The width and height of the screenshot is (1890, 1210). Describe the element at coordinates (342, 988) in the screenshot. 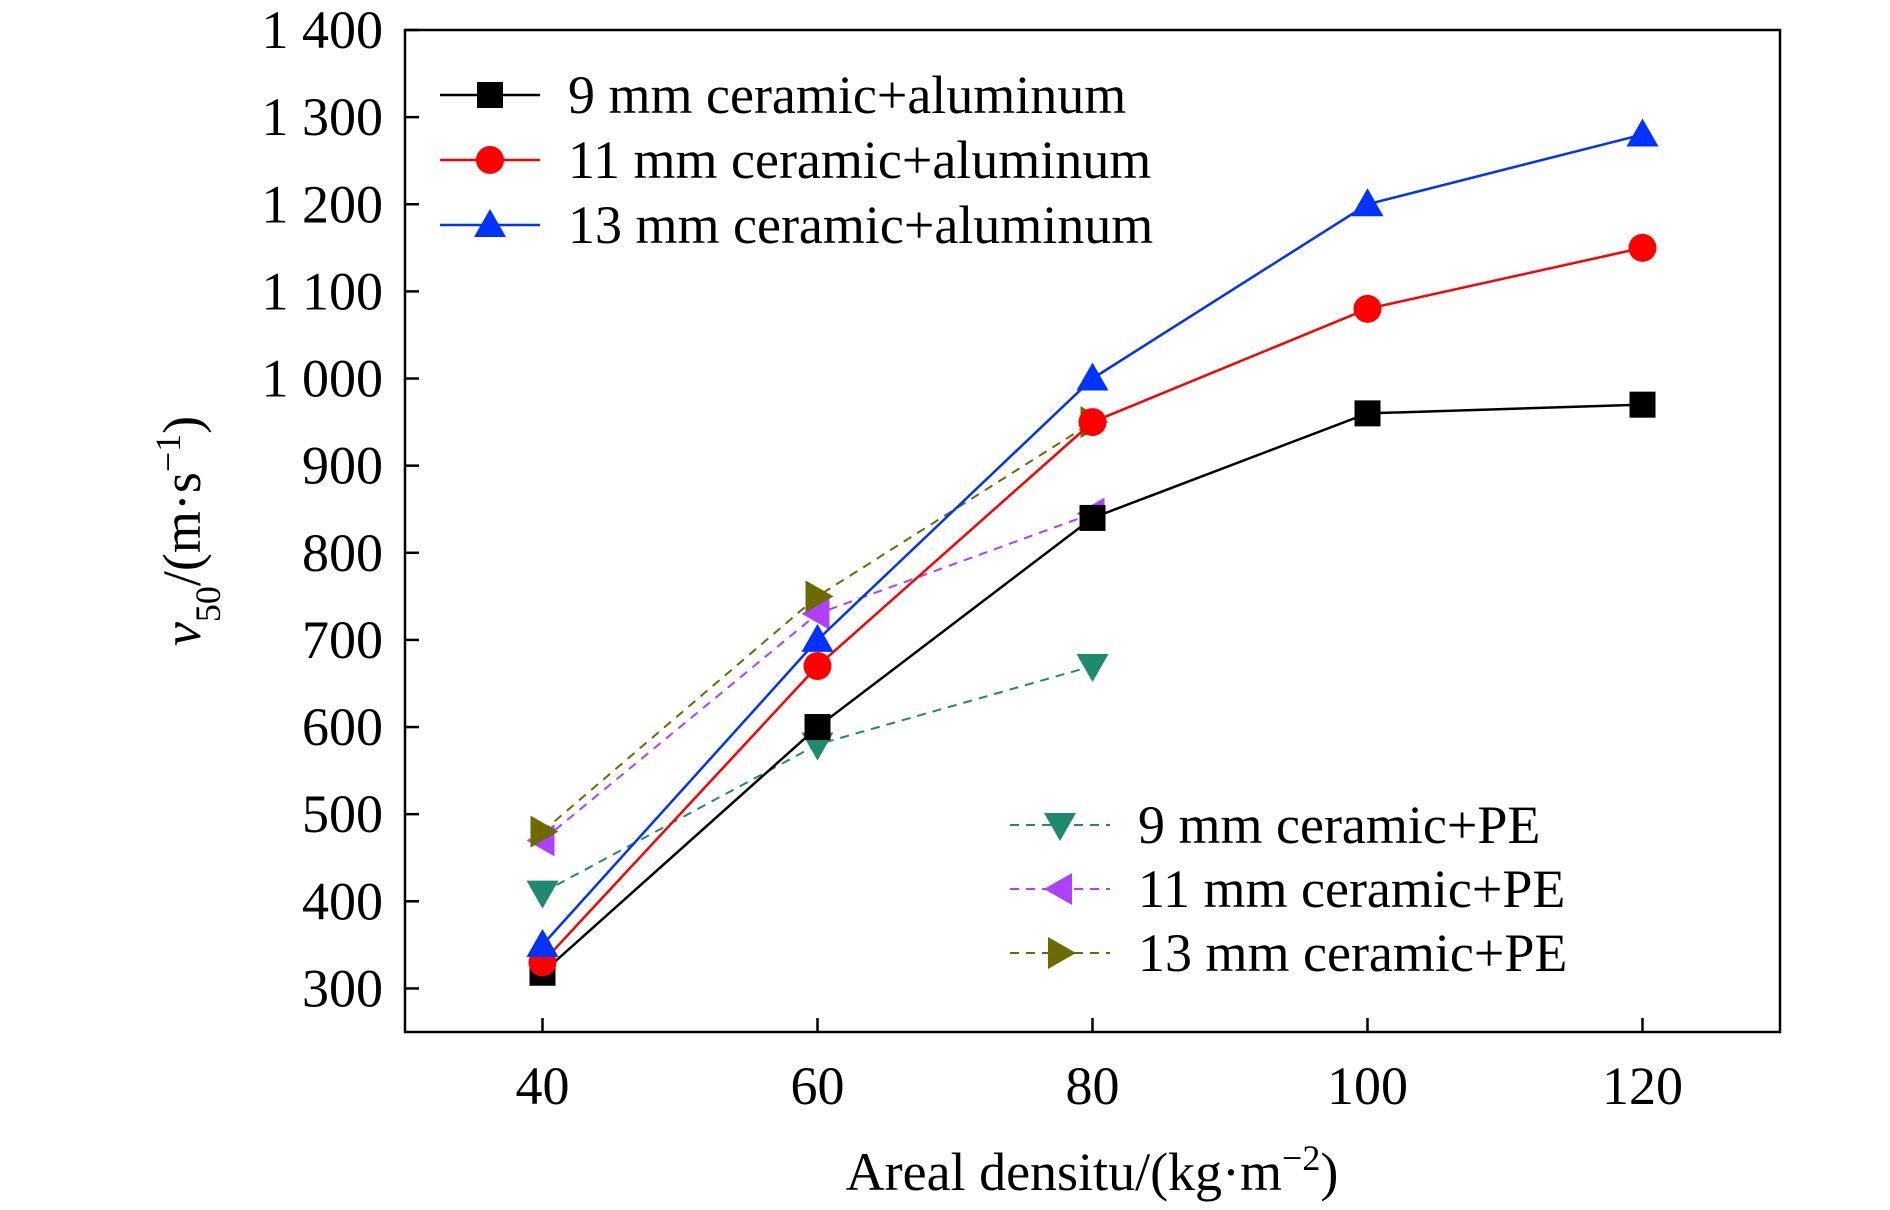

I see `y-tick-label: 300` at that location.